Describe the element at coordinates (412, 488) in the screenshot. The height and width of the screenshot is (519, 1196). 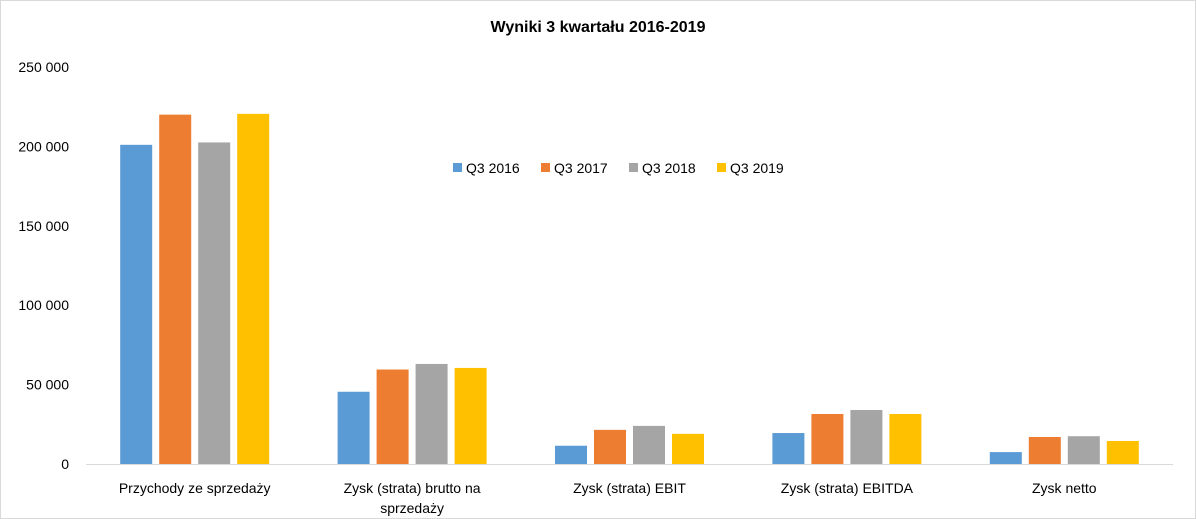
I see `x-category-label-line: Zysk (strata) brutto na` at that location.